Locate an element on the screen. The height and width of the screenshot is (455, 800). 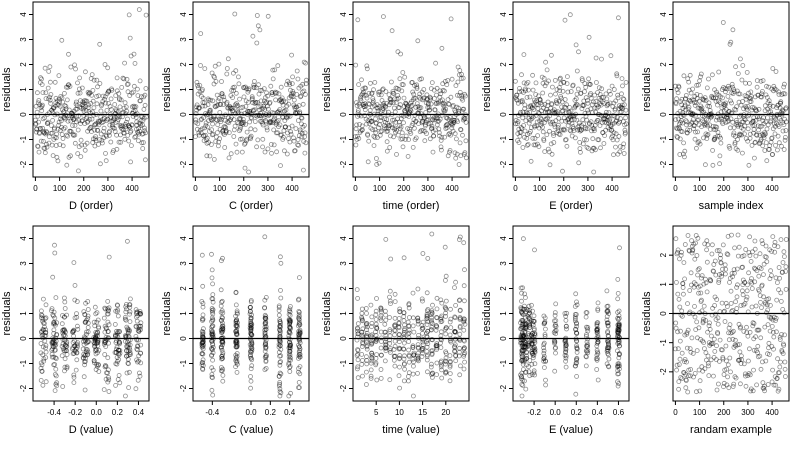
x-tick-label: 0 is located at coordinates (355, 188).